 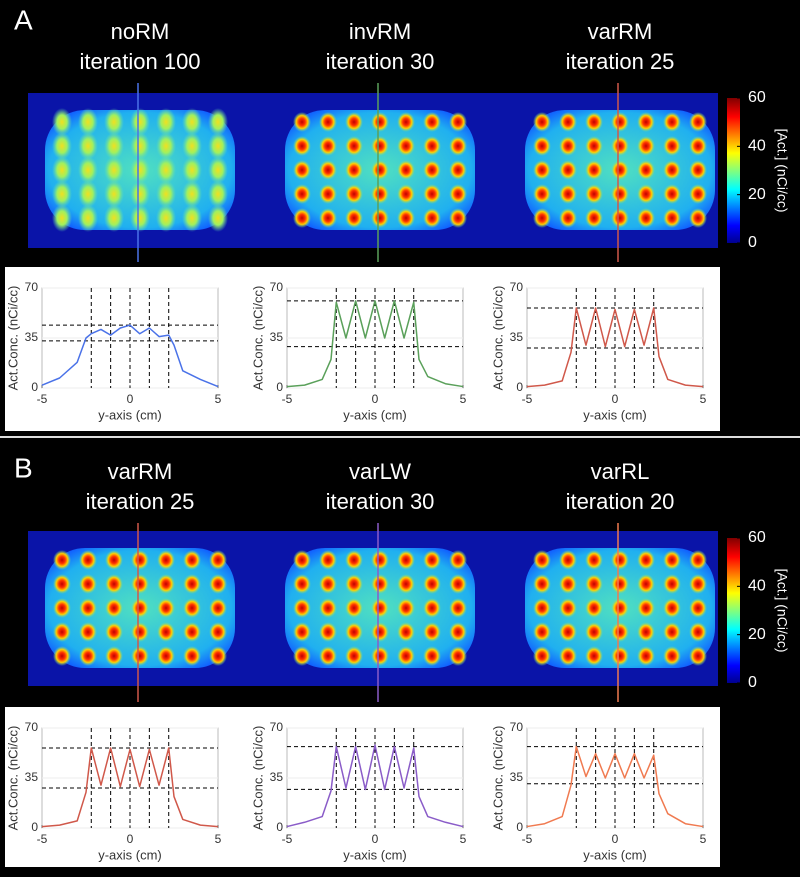 I want to click on iteration-label: iteration 100, so click(x=139, y=61).